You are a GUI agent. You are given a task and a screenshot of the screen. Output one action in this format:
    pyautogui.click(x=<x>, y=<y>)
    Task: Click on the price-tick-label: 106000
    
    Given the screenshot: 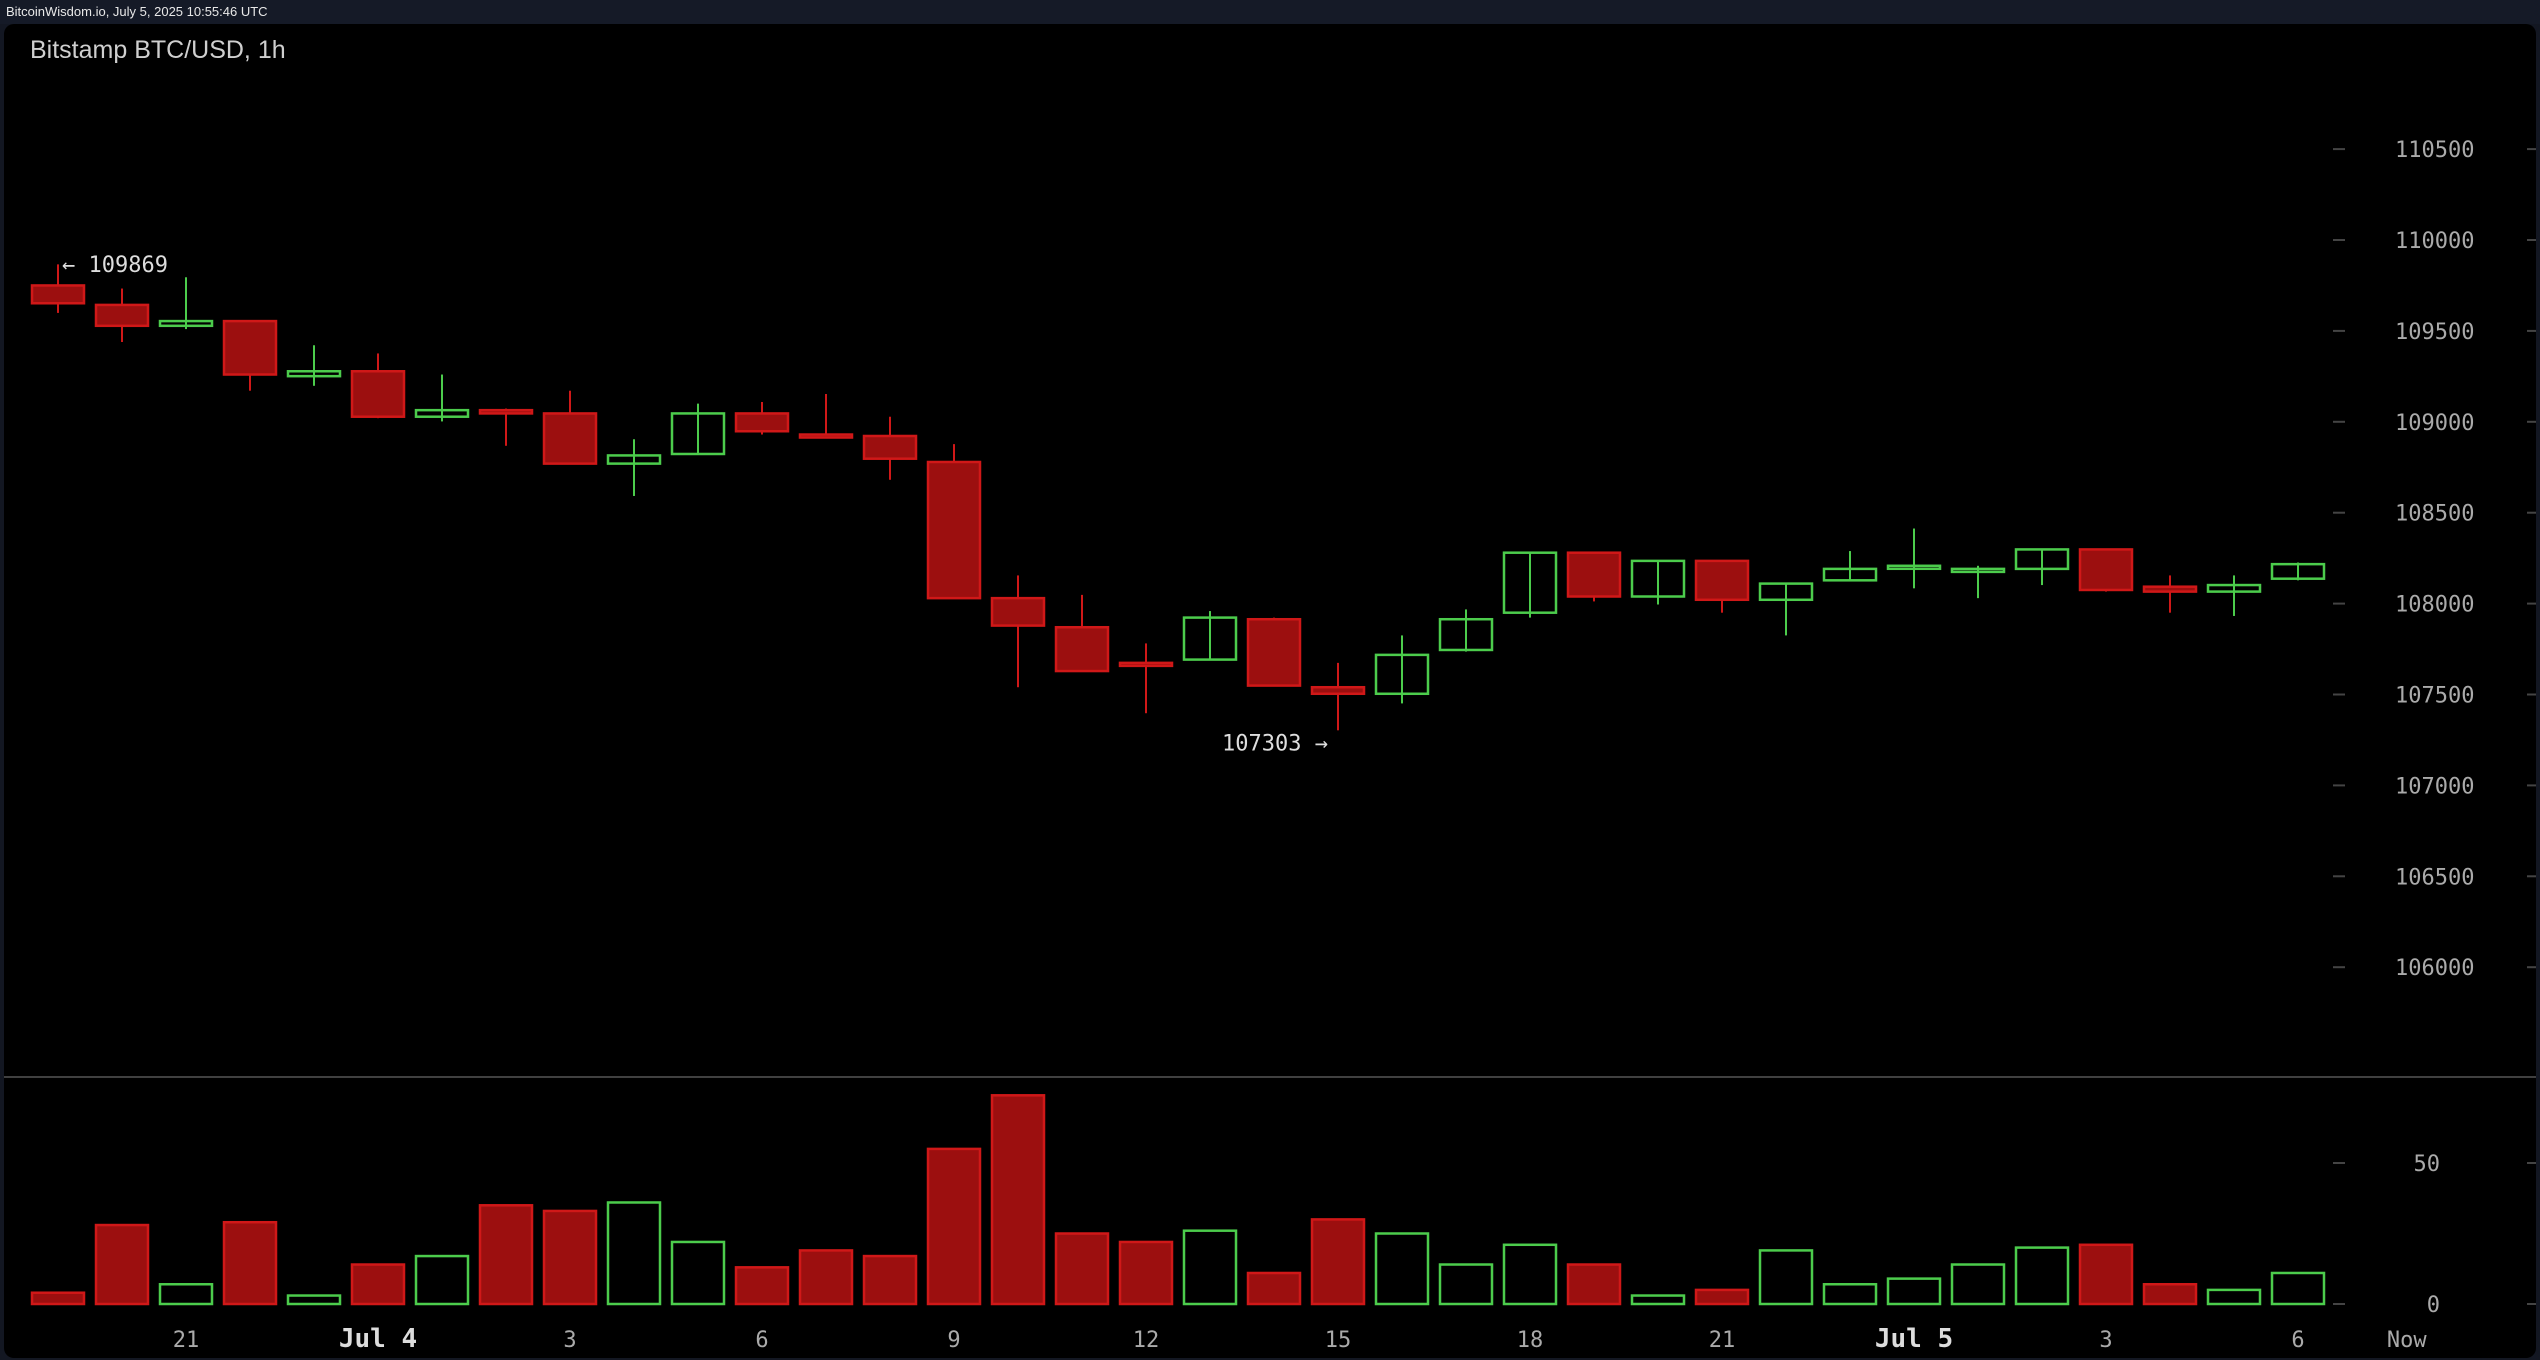 What is the action you would take?
    pyautogui.click(x=2434, y=968)
    